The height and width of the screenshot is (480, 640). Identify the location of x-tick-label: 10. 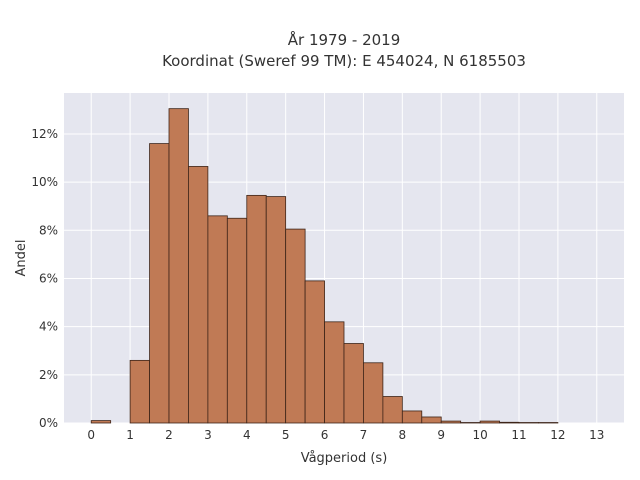
(479, 435).